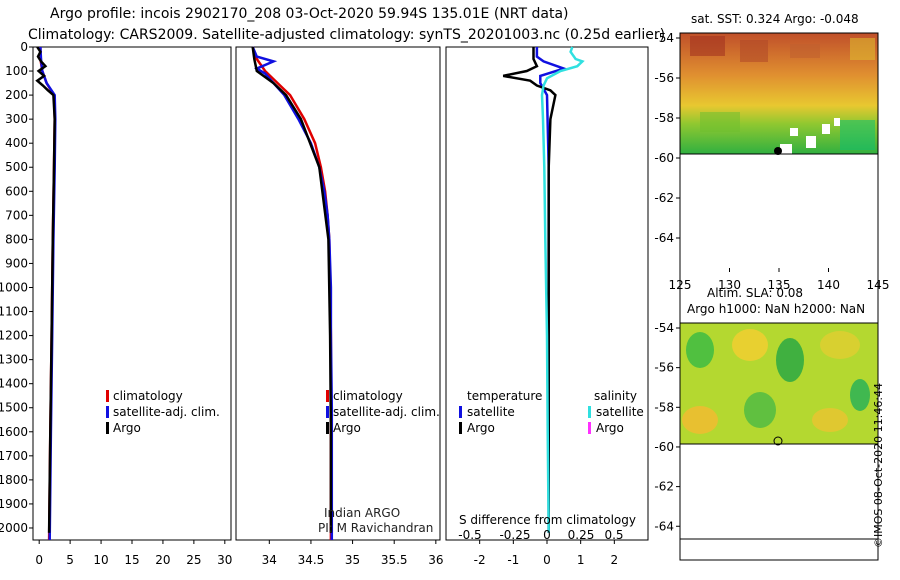  What do you see at coordinates (14, 312) in the screenshot?
I see `depth-tick-label: 1100` at bounding box center [14, 312].